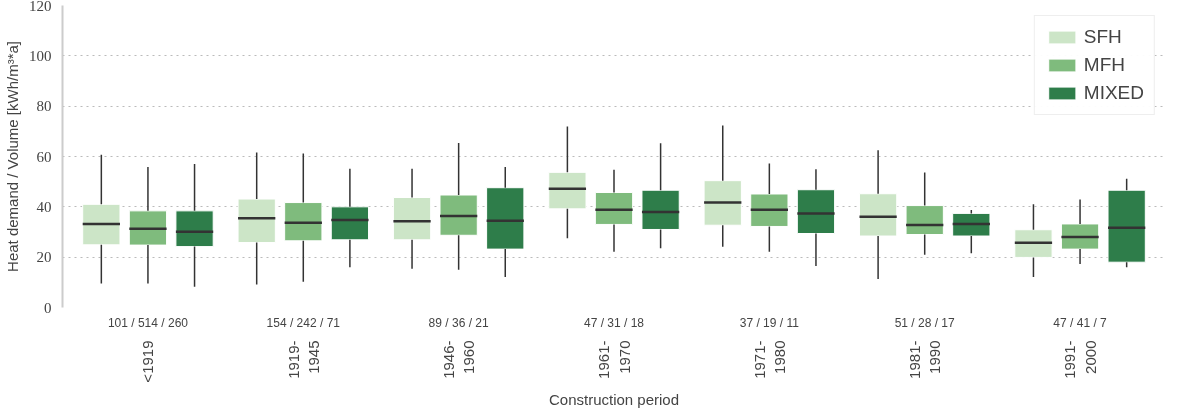  Describe the element at coordinates (1104, 65) in the screenshot. I see `legend-label: MFH` at that location.